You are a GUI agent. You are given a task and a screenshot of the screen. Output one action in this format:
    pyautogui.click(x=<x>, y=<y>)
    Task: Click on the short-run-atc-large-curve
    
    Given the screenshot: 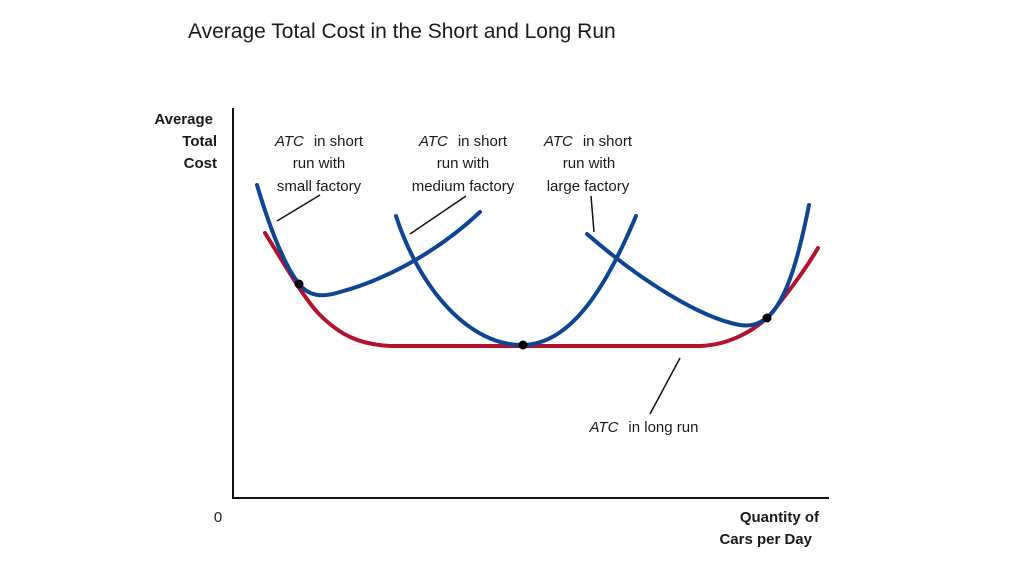 What is the action you would take?
    pyautogui.click(x=698, y=265)
    